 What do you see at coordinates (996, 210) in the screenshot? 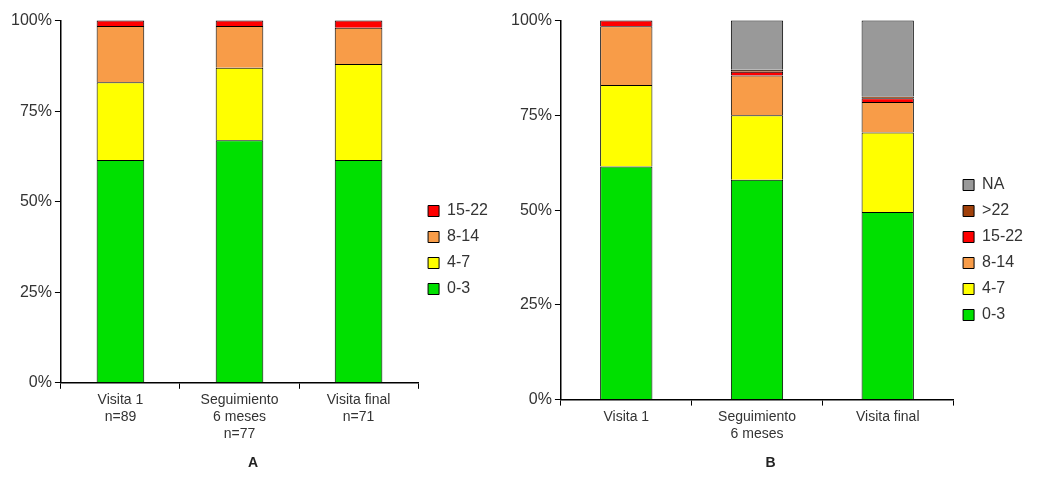
I see `legend-label: >22` at bounding box center [996, 210].